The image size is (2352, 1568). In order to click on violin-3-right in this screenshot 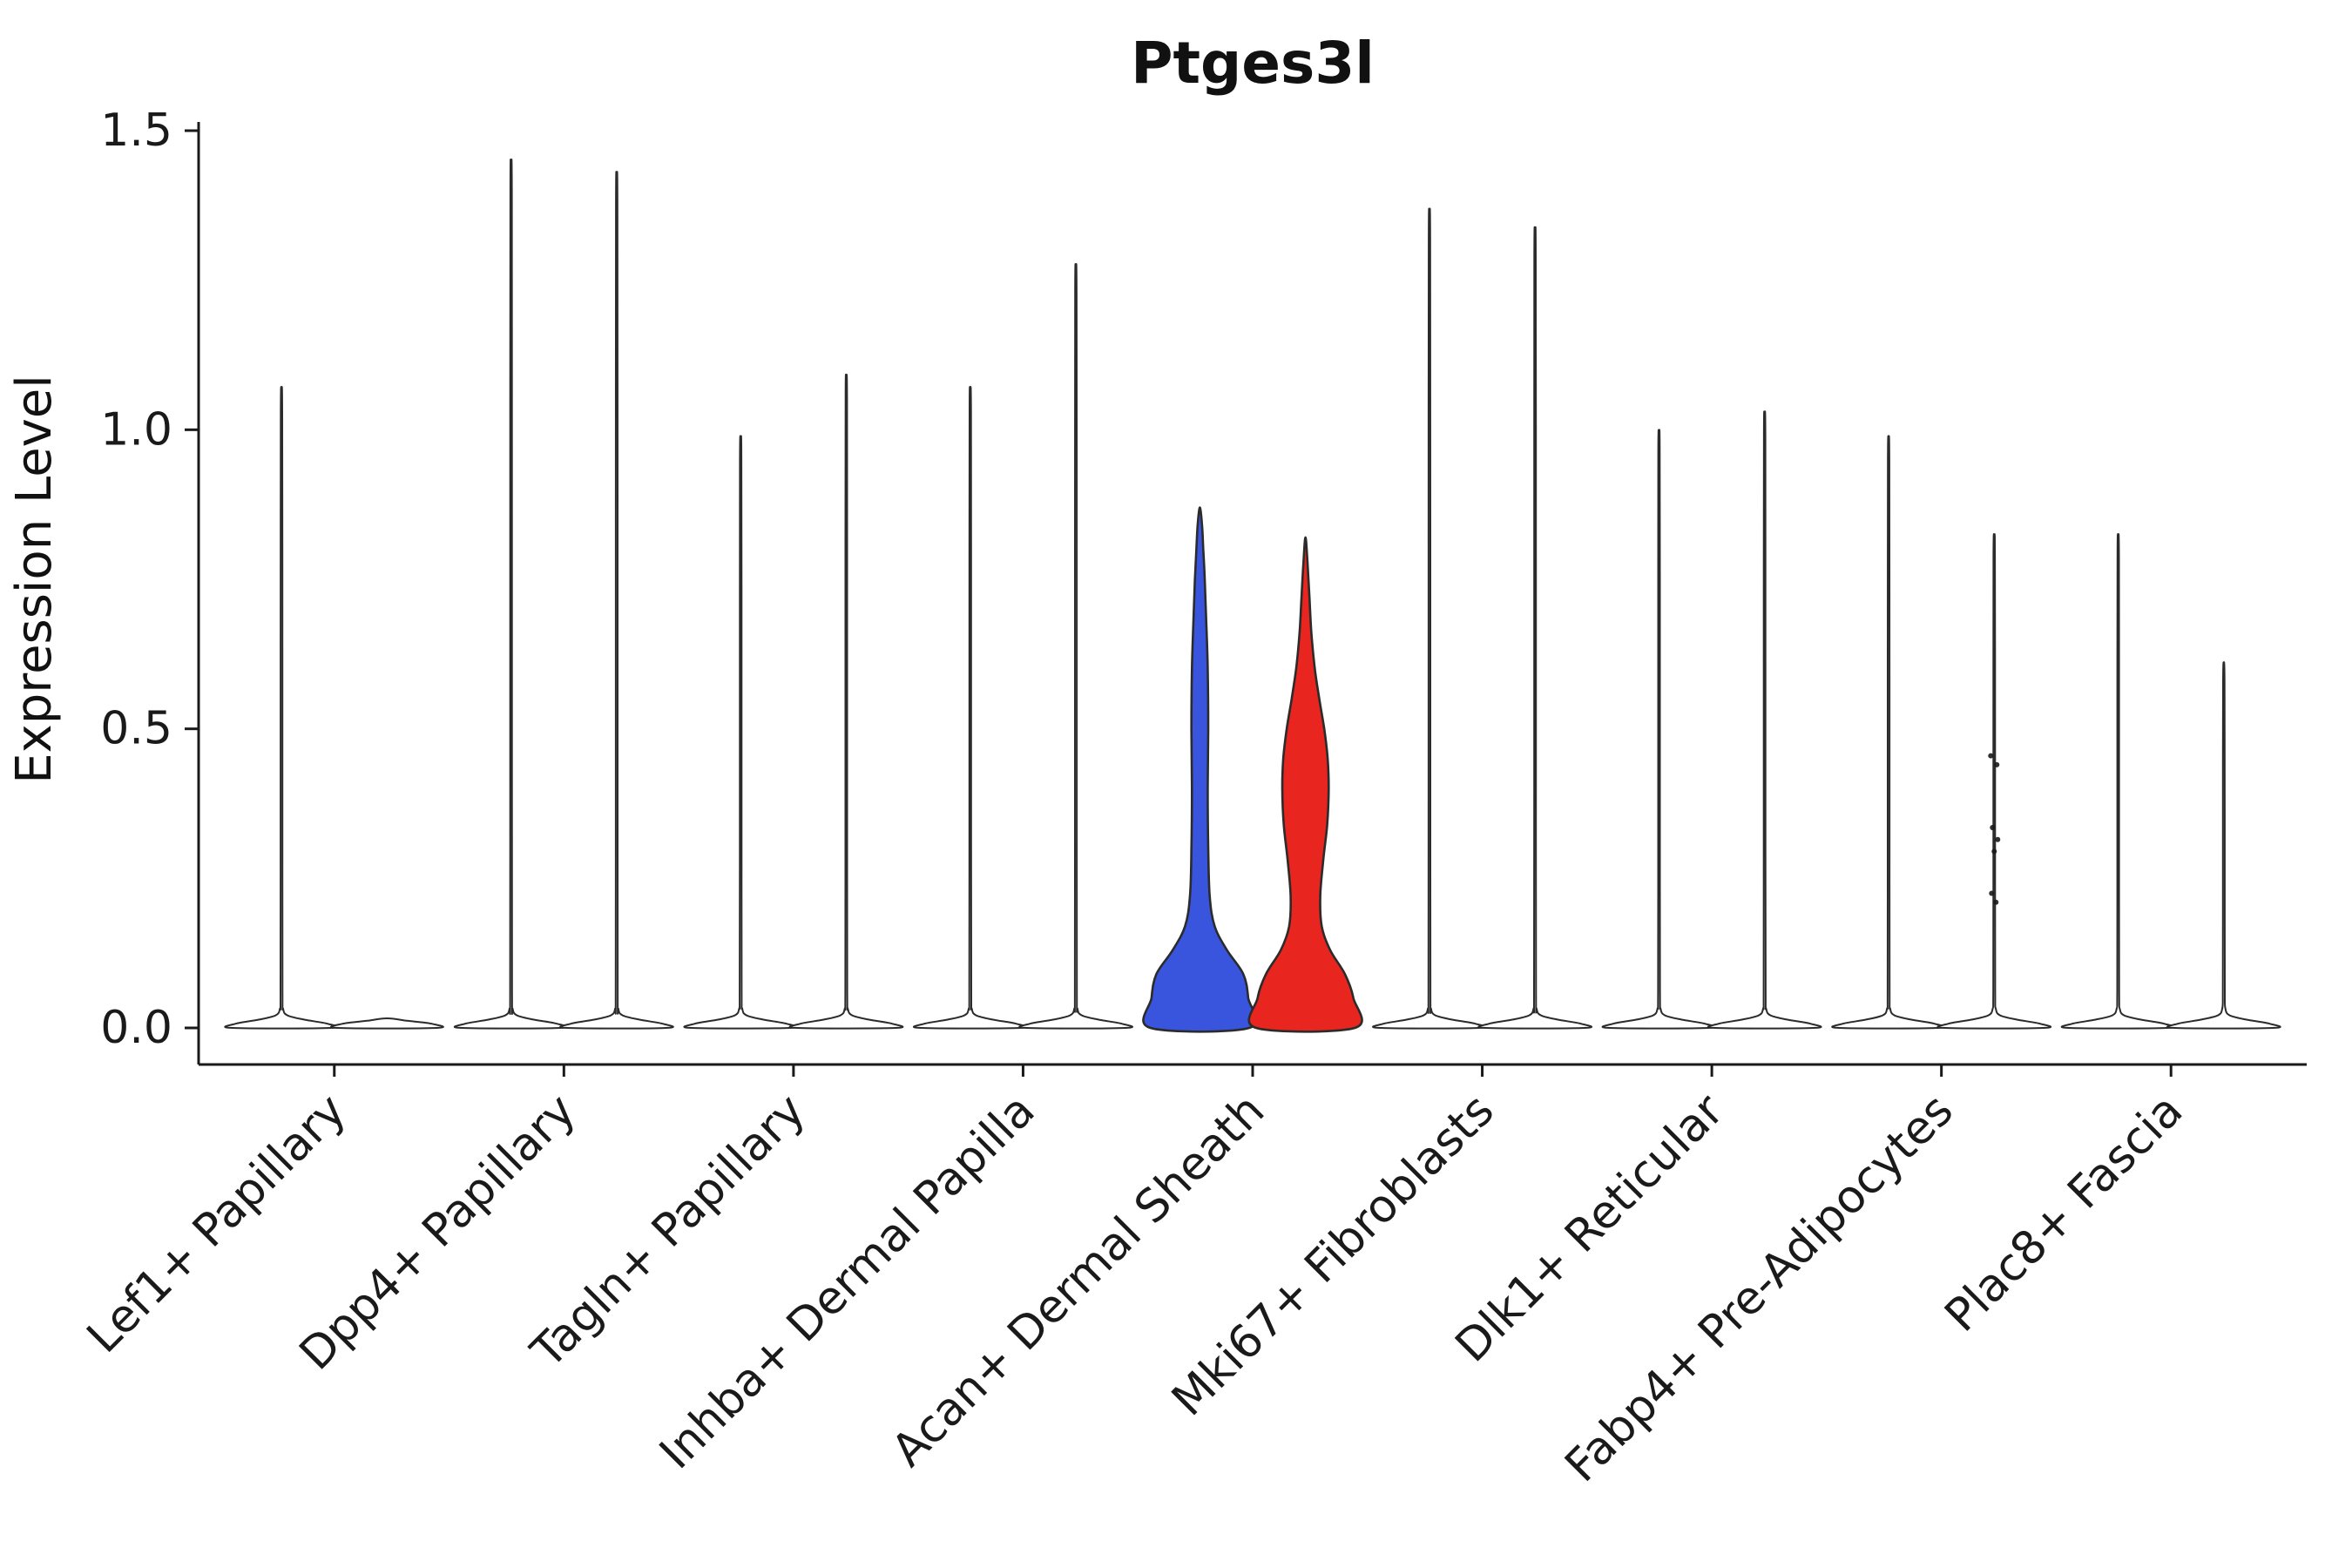, I will do `click(1075, 646)`.